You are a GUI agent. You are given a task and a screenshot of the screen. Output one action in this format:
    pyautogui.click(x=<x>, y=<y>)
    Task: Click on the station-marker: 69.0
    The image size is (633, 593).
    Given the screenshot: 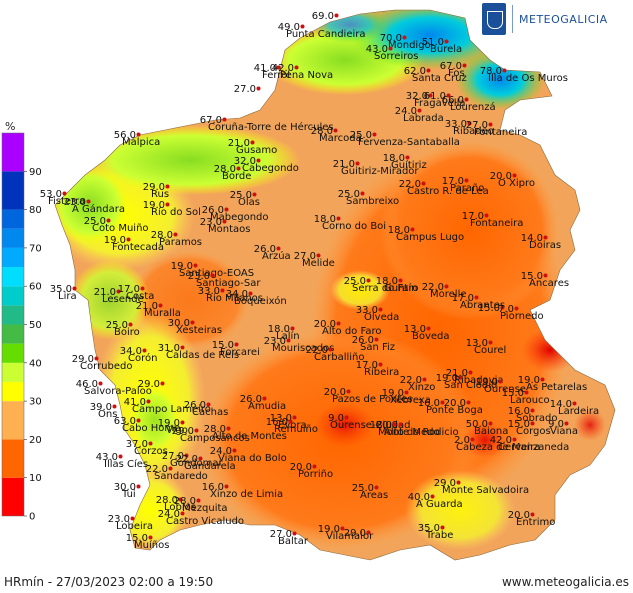 What is the action you would take?
    pyautogui.click(x=325, y=16)
    